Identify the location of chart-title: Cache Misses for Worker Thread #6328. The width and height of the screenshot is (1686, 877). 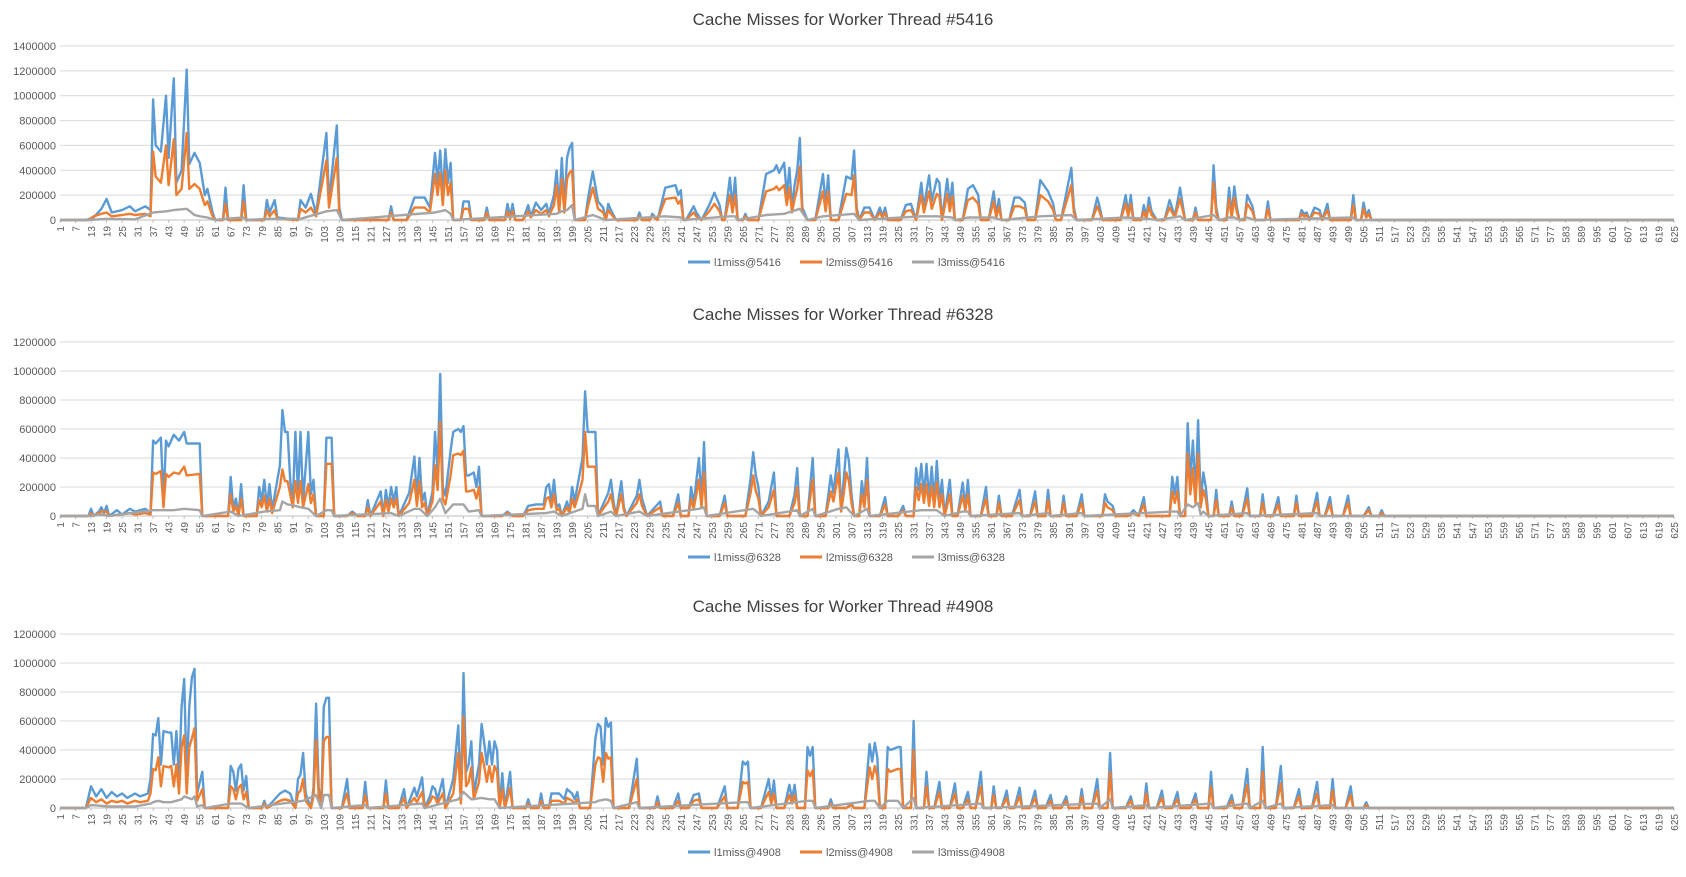
(843, 314).